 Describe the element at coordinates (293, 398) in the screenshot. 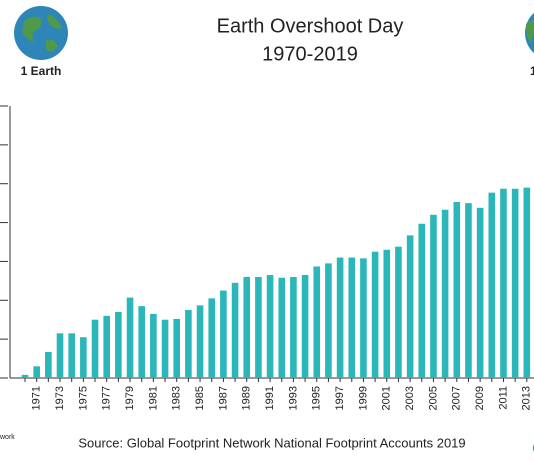

I see `x-tick-label: 1993` at that location.